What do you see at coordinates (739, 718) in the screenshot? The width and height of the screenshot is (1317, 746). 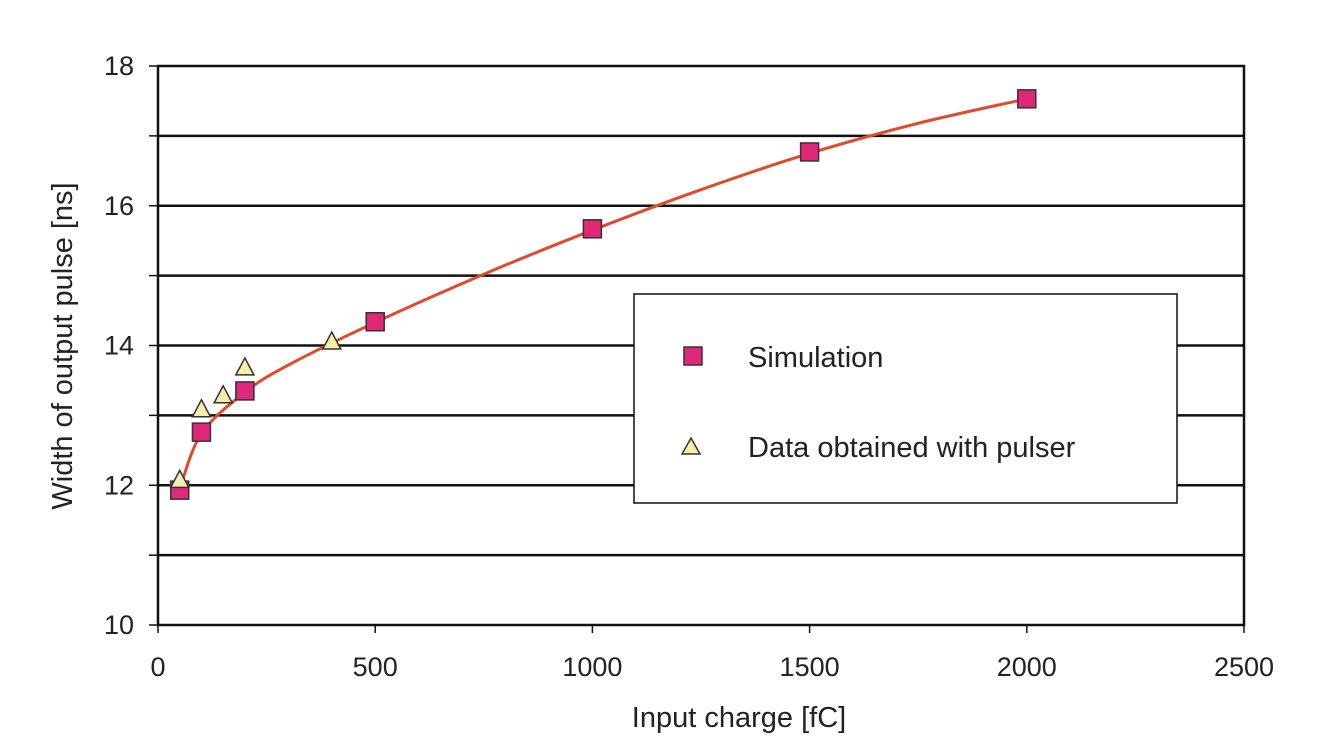 I see `x-axis-title: Input charge [fC]` at bounding box center [739, 718].